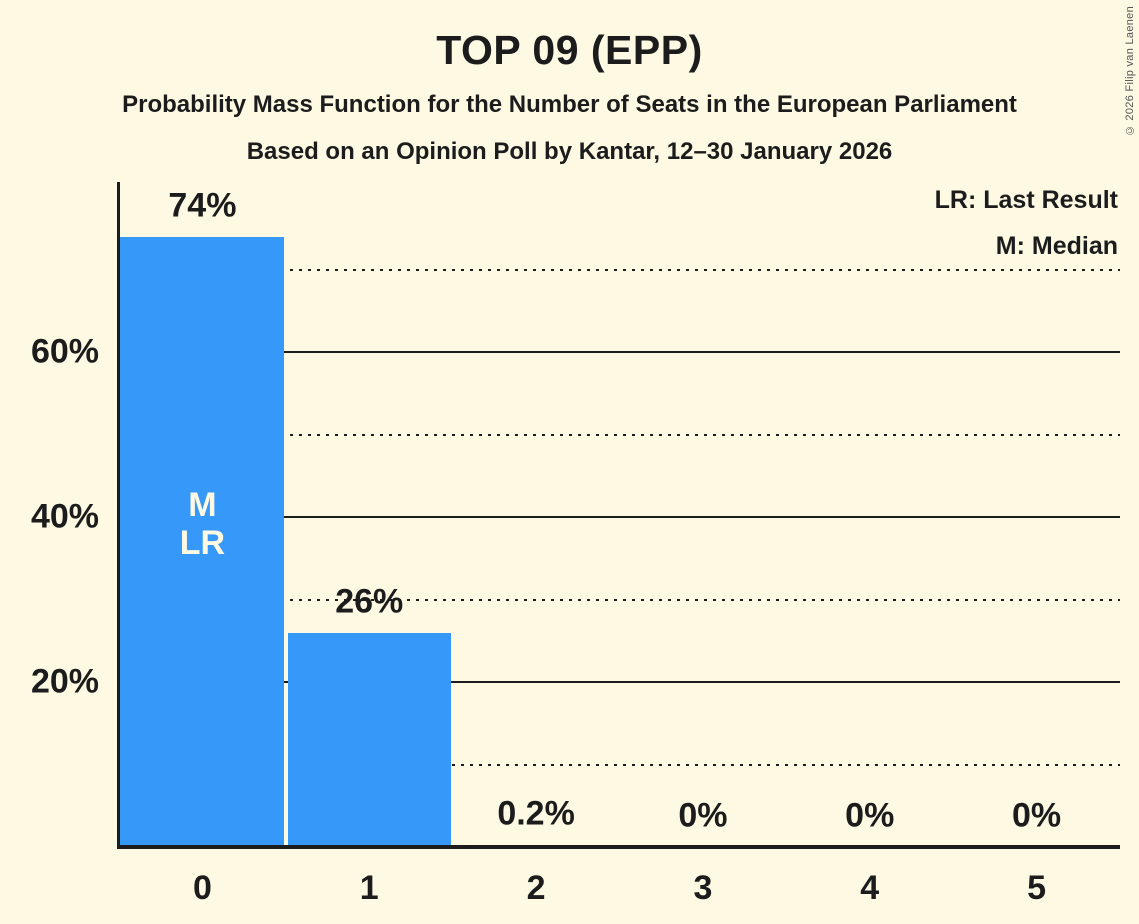 The image size is (1139, 924). Describe the element at coordinates (619, 599) in the screenshot. I see `gridline-30pct` at that location.